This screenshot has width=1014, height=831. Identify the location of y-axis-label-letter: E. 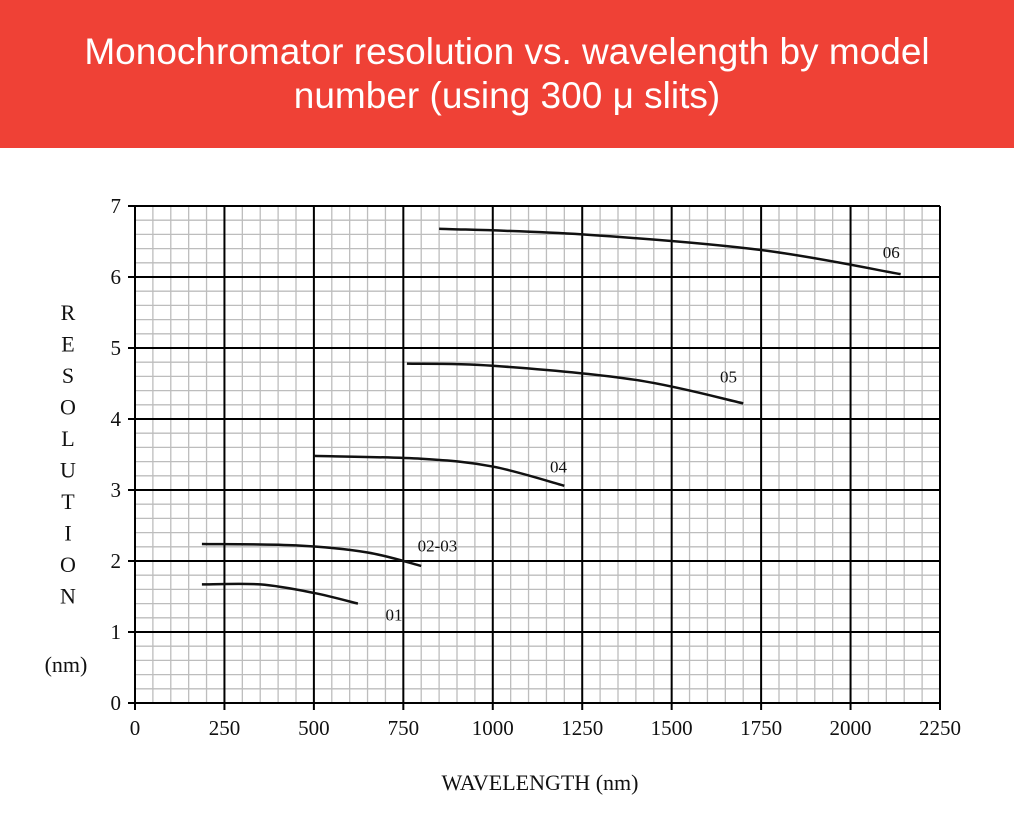
(67, 344).